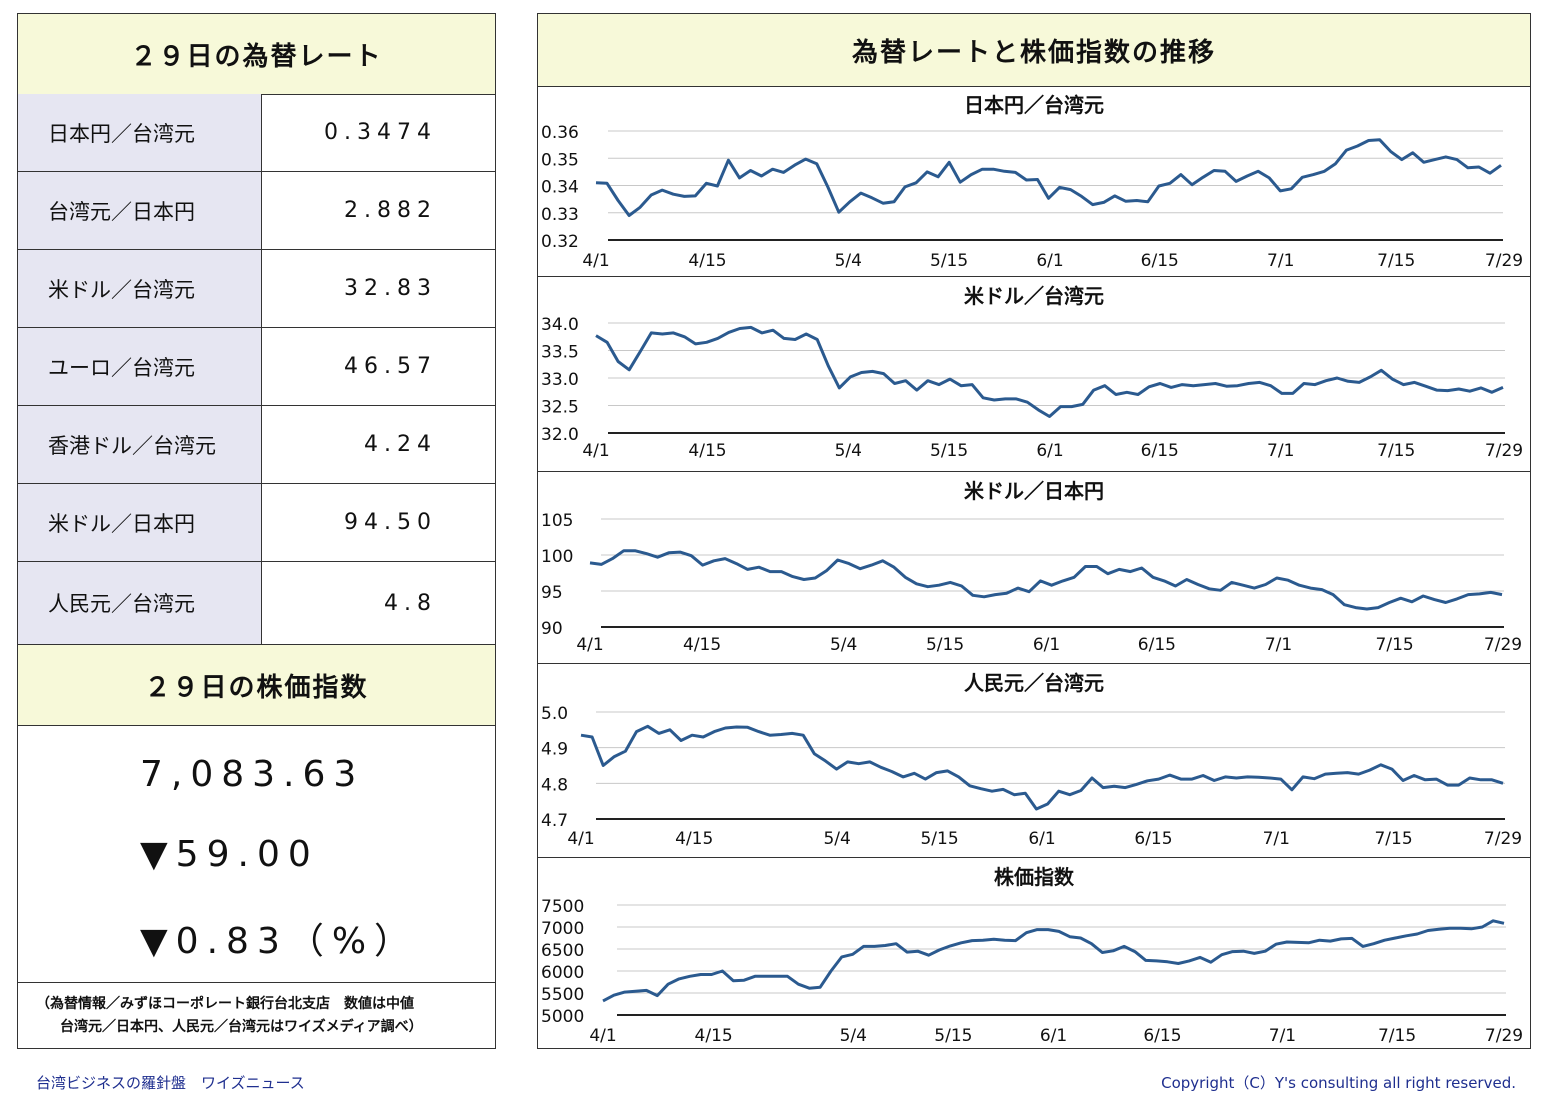 The height and width of the screenshot is (1102, 1548). Describe the element at coordinates (225, 1004) in the screenshot. I see `source-note-line: （為替情報／みずほコーポレート銀行台北支店 数値は中値` at that location.